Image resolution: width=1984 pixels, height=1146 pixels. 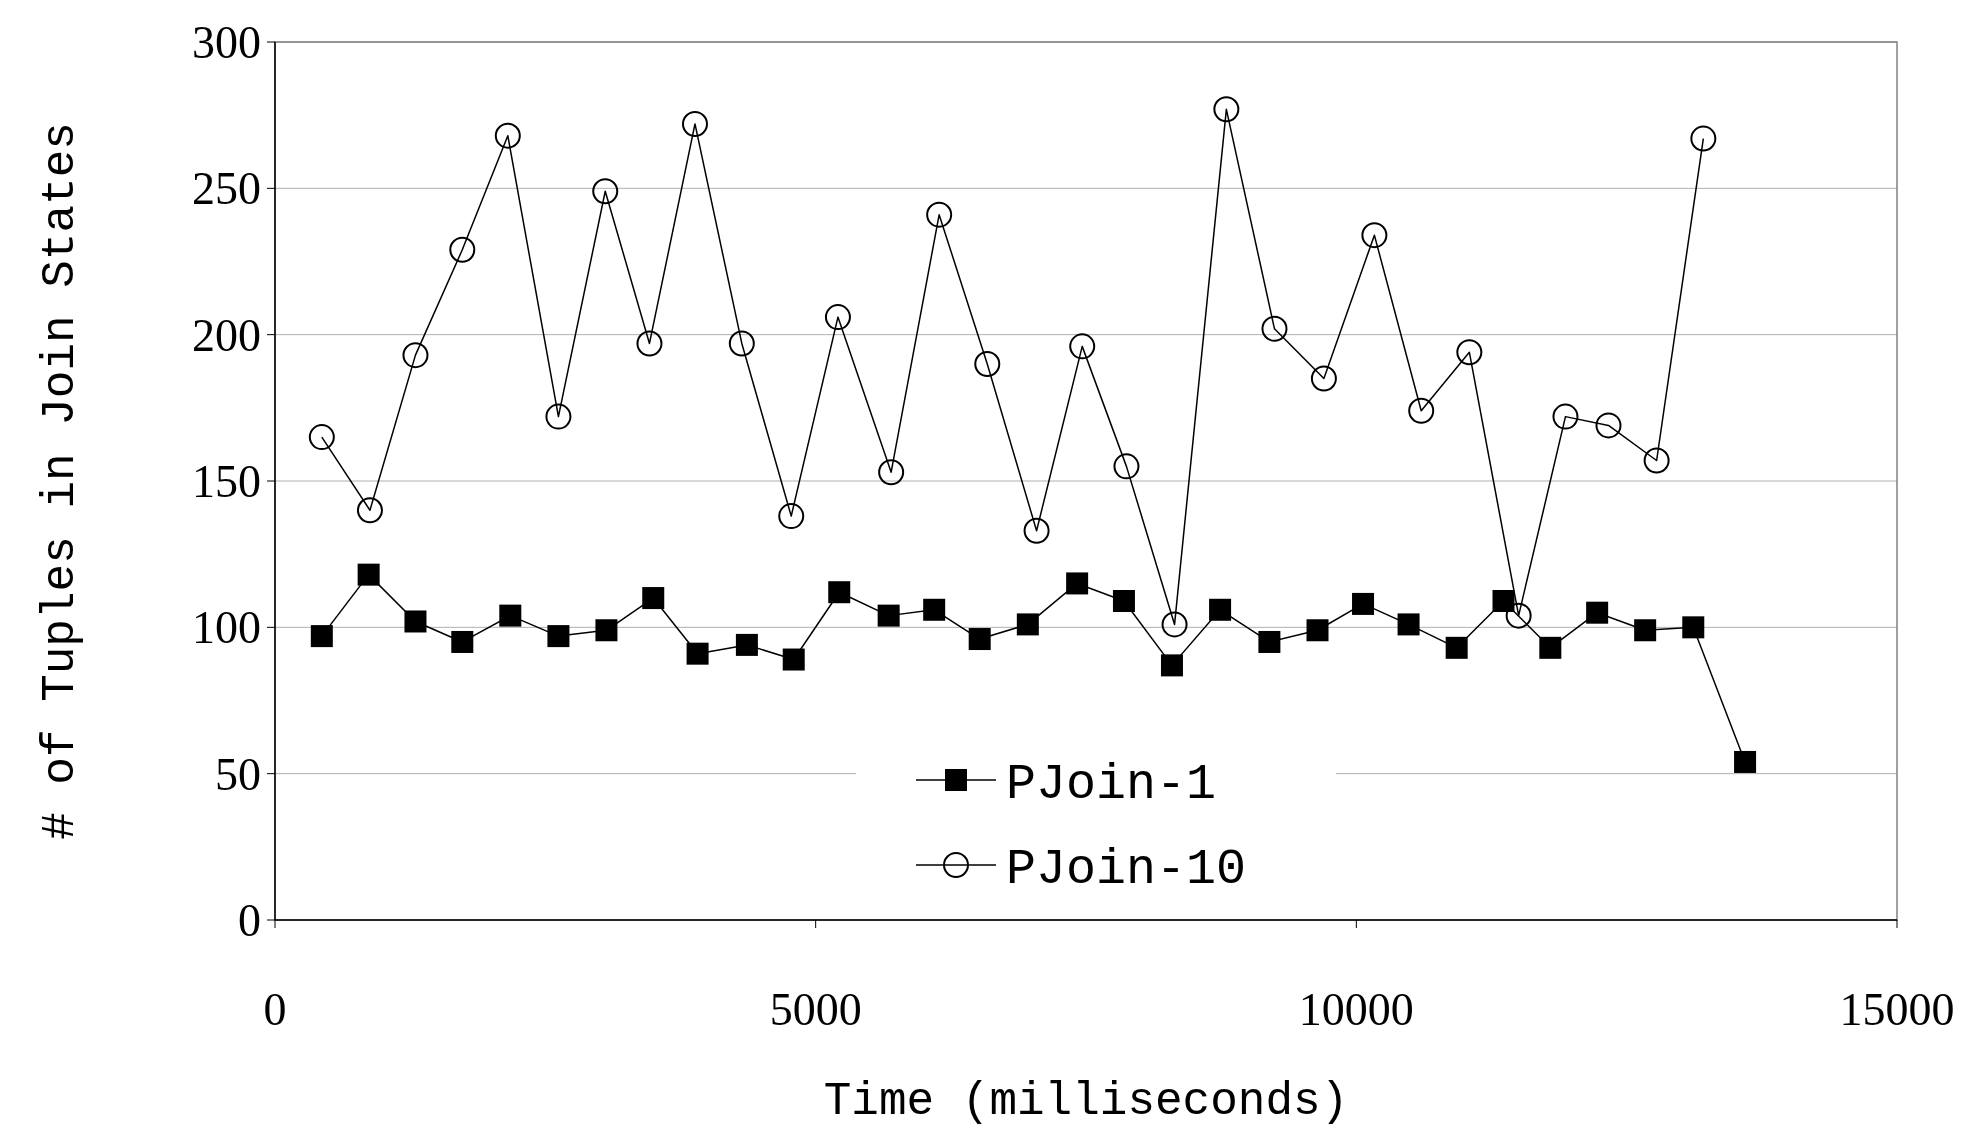 I want to click on y-tick-label: 200, so click(x=226, y=335).